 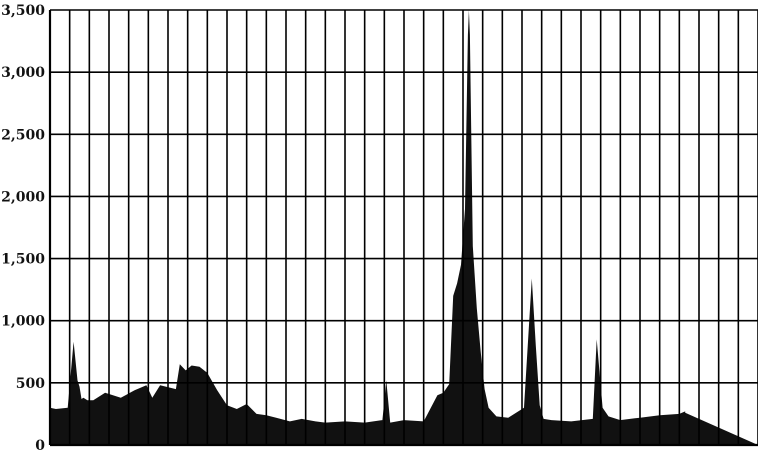 What do you see at coordinates (30, 384) in the screenshot?
I see `y-tick-label: 500` at bounding box center [30, 384].